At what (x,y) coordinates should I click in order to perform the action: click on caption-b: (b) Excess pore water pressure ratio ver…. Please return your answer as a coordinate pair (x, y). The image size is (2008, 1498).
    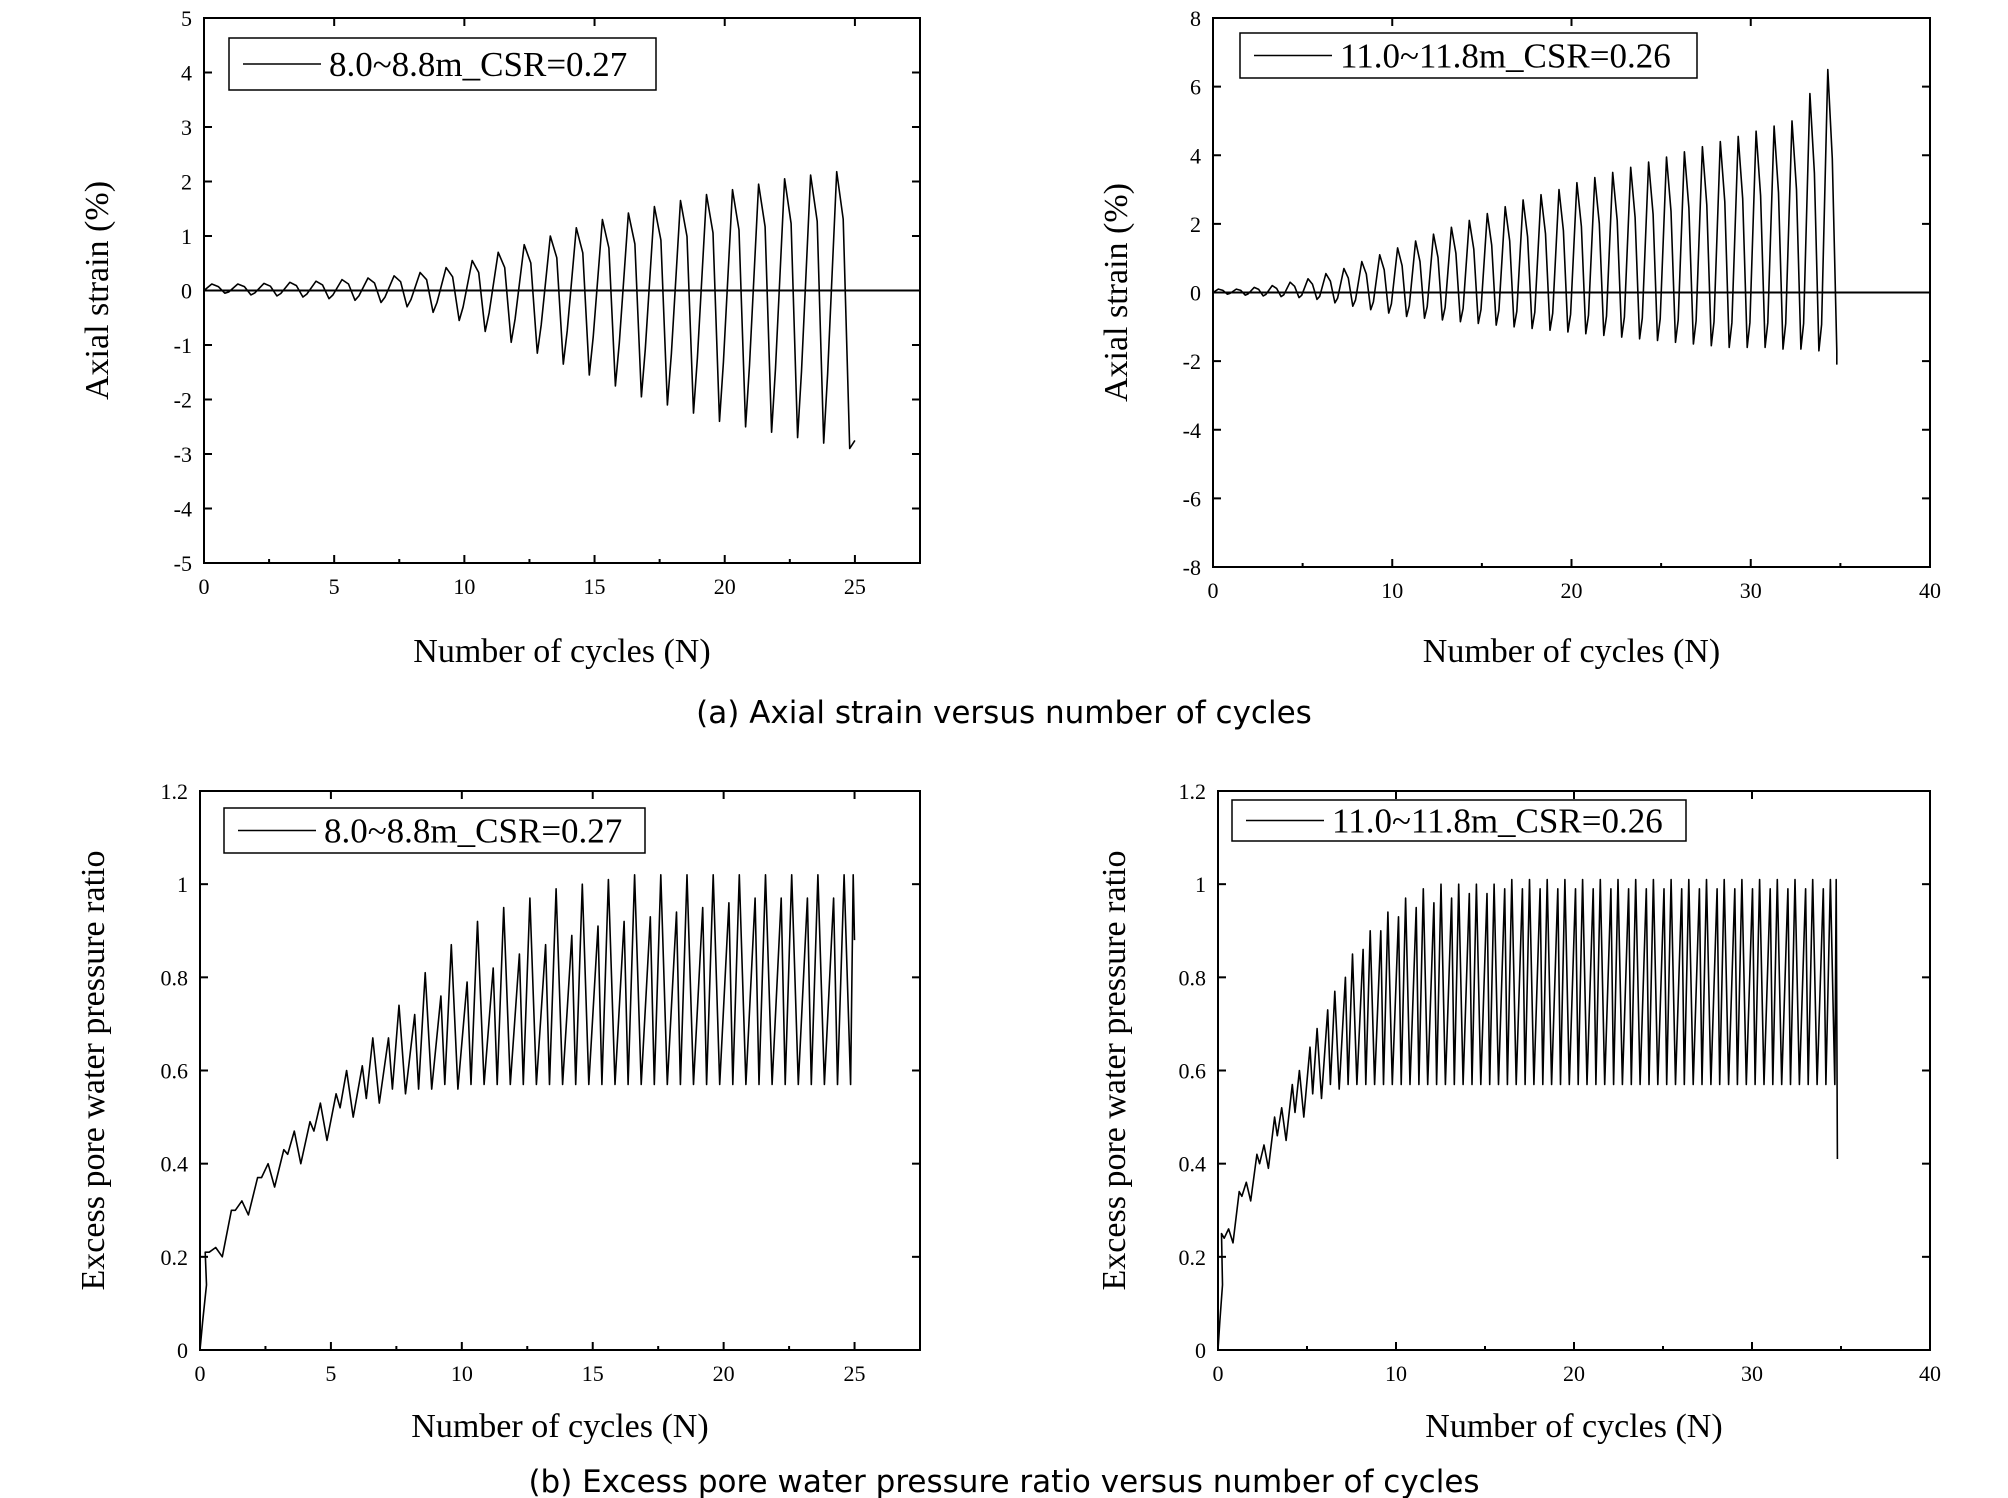
    Looking at the image, I should click on (1003, 1481).